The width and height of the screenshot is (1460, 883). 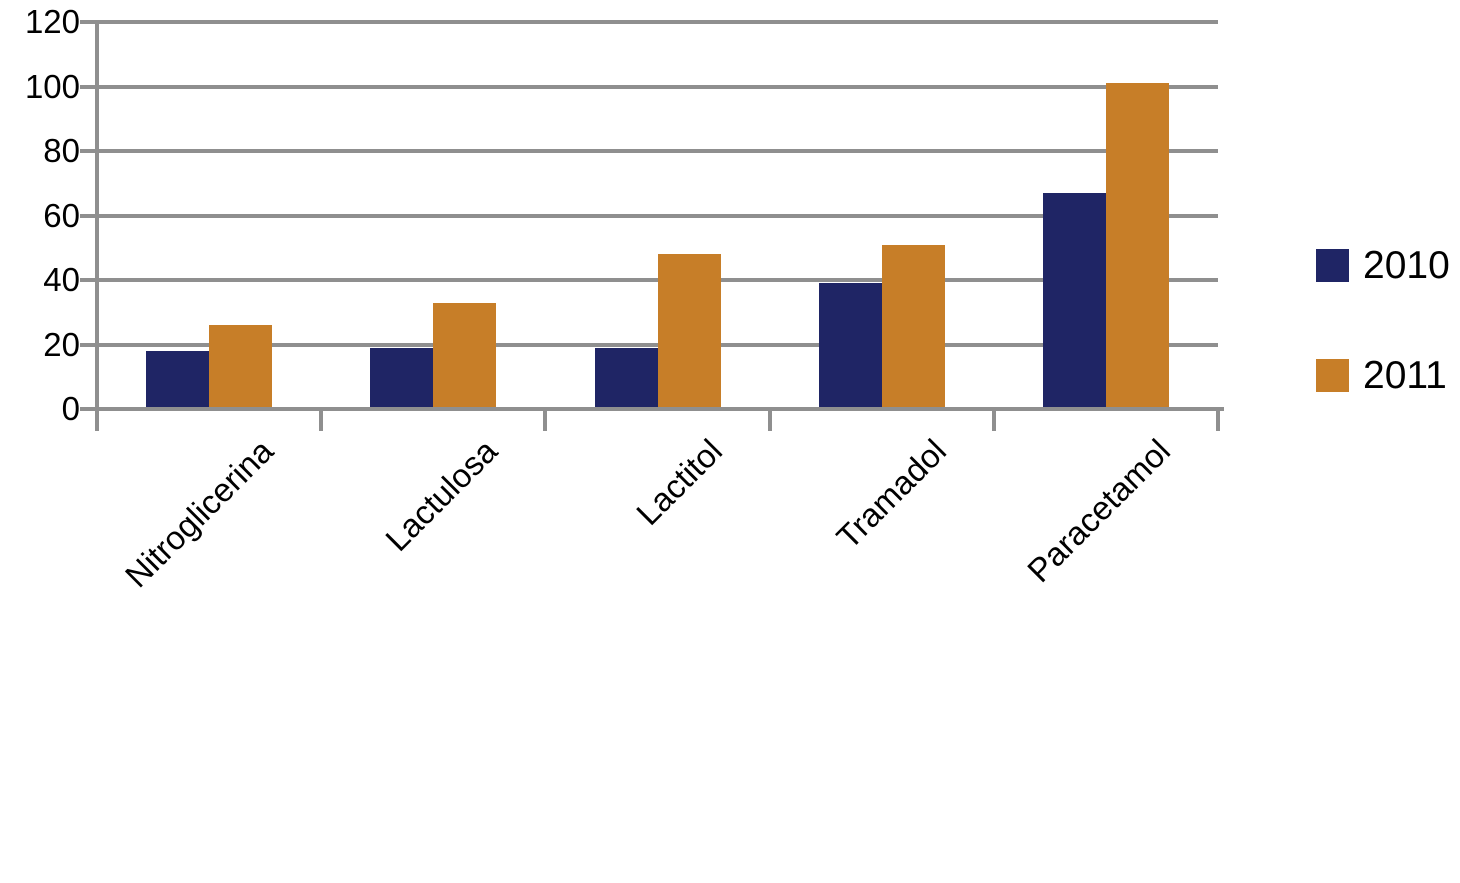 What do you see at coordinates (61, 150) in the screenshot?
I see `y-axis-label-80: 80` at bounding box center [61, 150].